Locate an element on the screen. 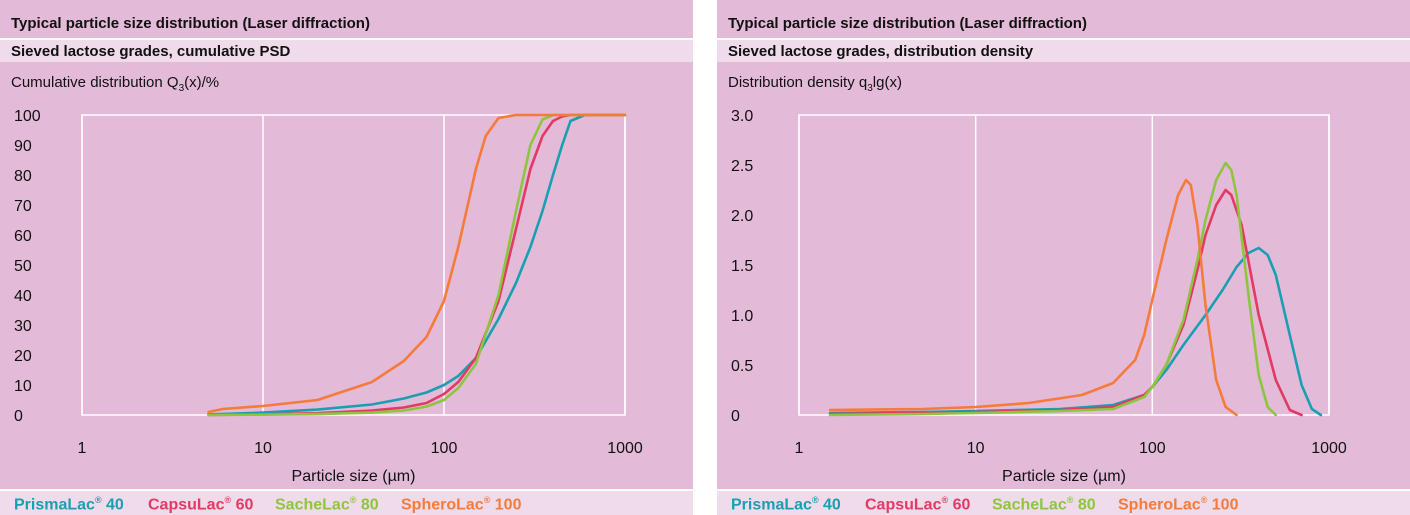 This screenshot has height=515, width=1410. y-tick-label: 3.0 is located at coordinates (742, 116).